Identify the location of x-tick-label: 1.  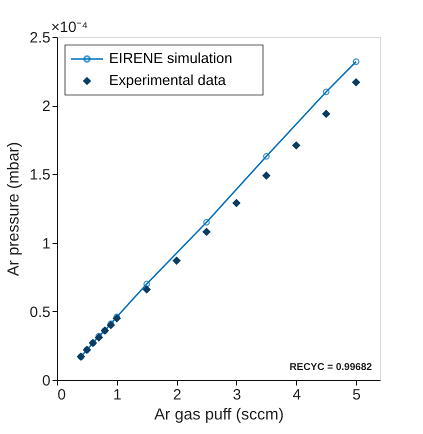
(117, 395).